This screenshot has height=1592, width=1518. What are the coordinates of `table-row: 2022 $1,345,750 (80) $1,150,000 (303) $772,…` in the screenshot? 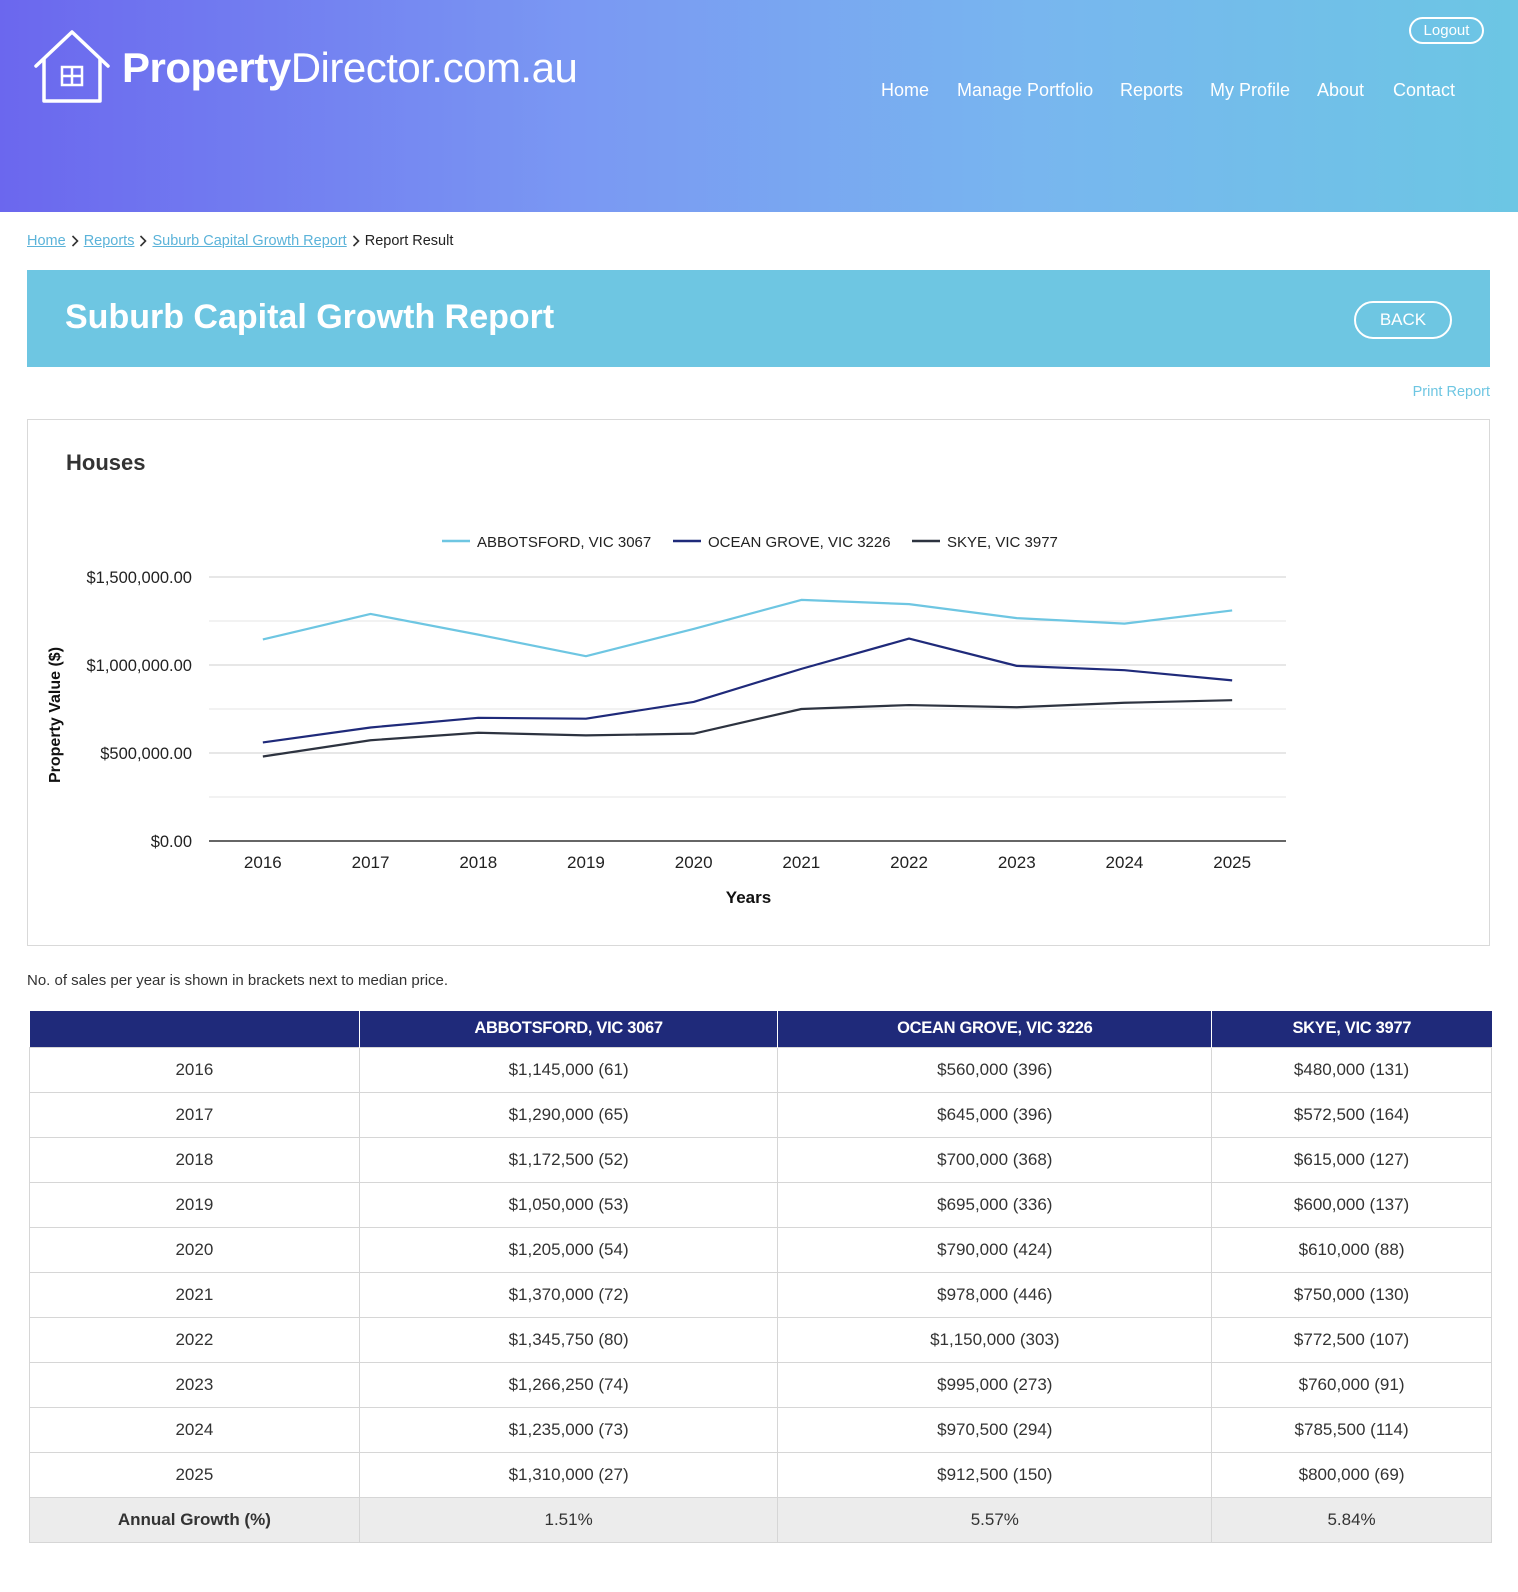 It's located at (760, 1339).